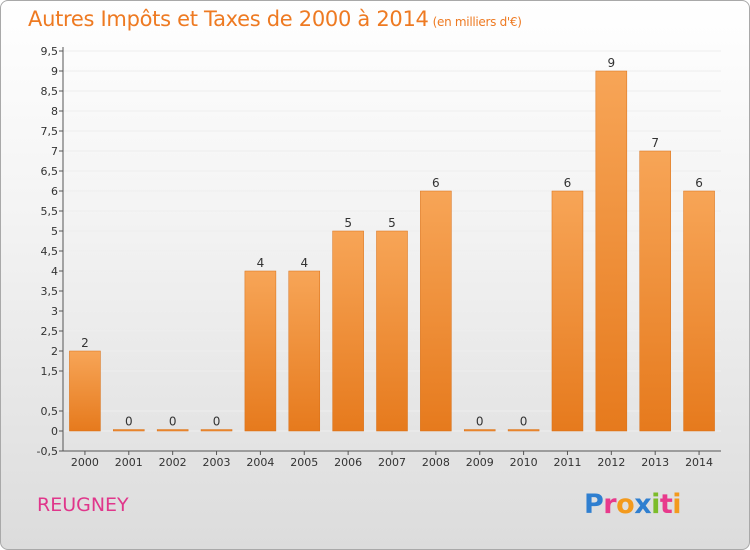  What do you see at coordinates (54, 151) in the screenshot?
I see `y-tick-label: 7` at bounding box center [54, 151].